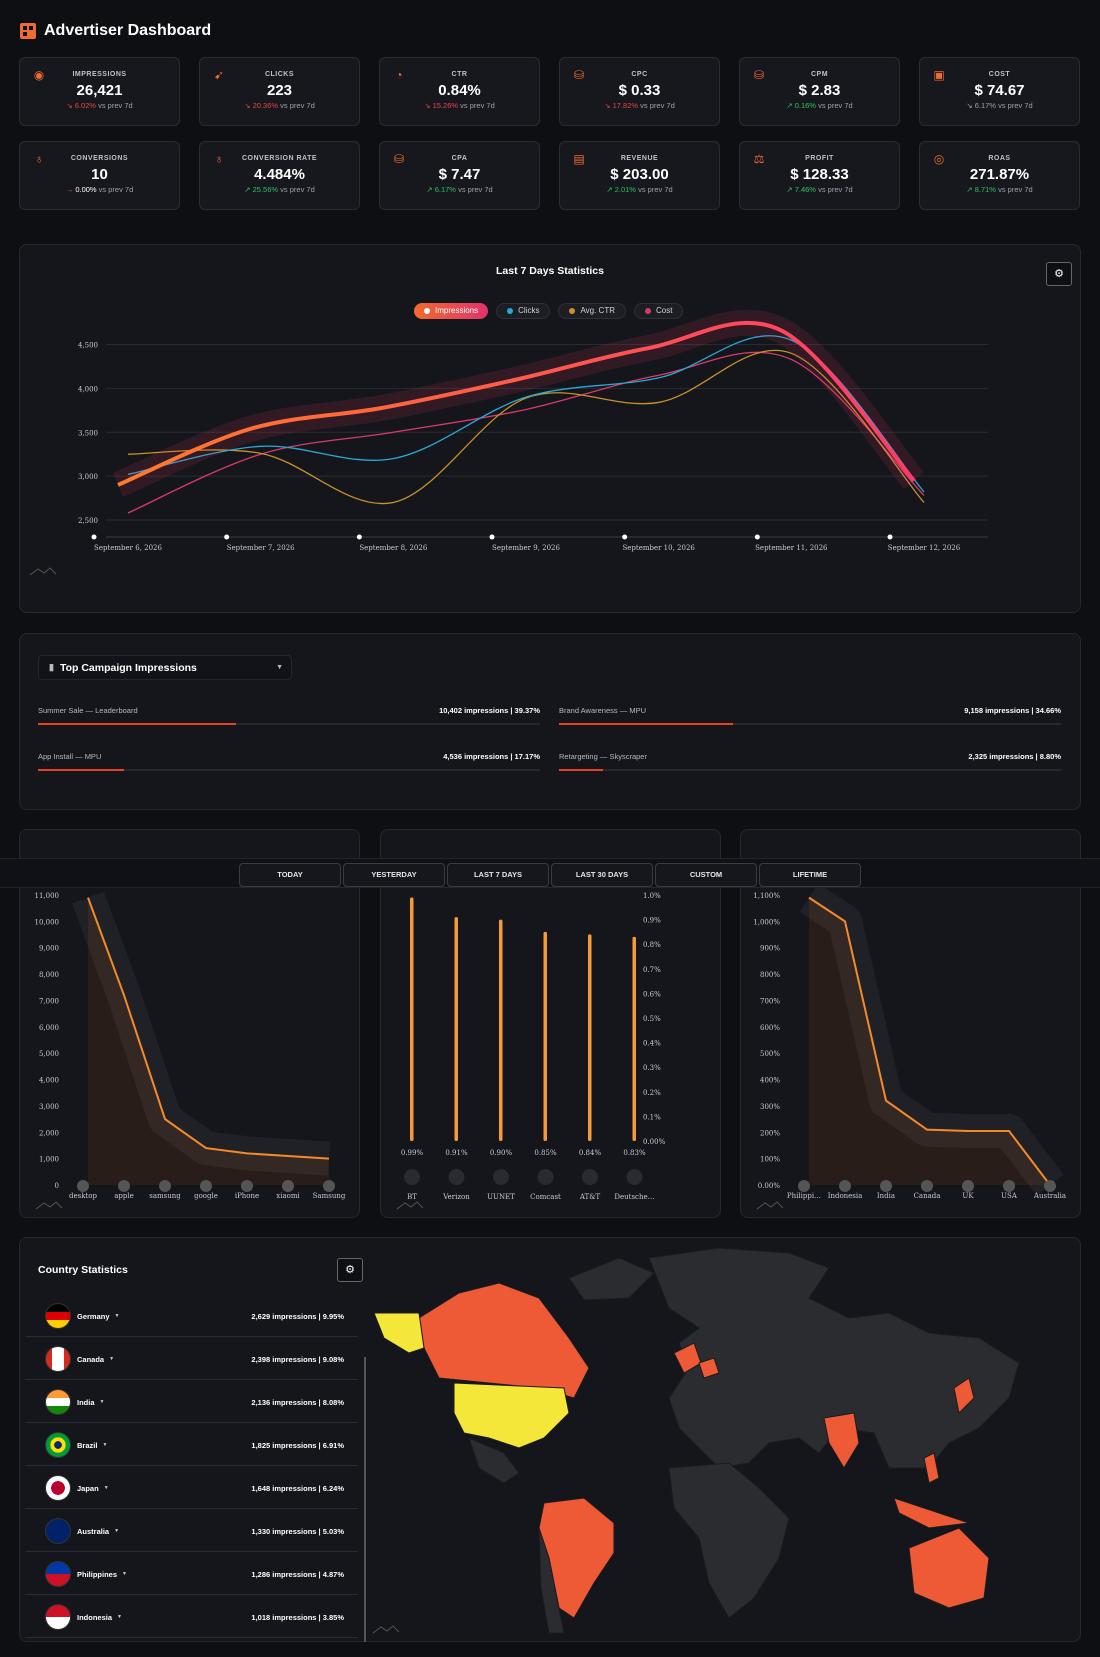 Image resolution: width=1100 pixels, height=1657 pixels. What do you see at coordinates (819, 91) in the screenshot?
I see `kpi-card-cpm: ⛁ CPM $ 2.83 ↗ 0.16% vs prev 7d` at bounding box center [819, 91].